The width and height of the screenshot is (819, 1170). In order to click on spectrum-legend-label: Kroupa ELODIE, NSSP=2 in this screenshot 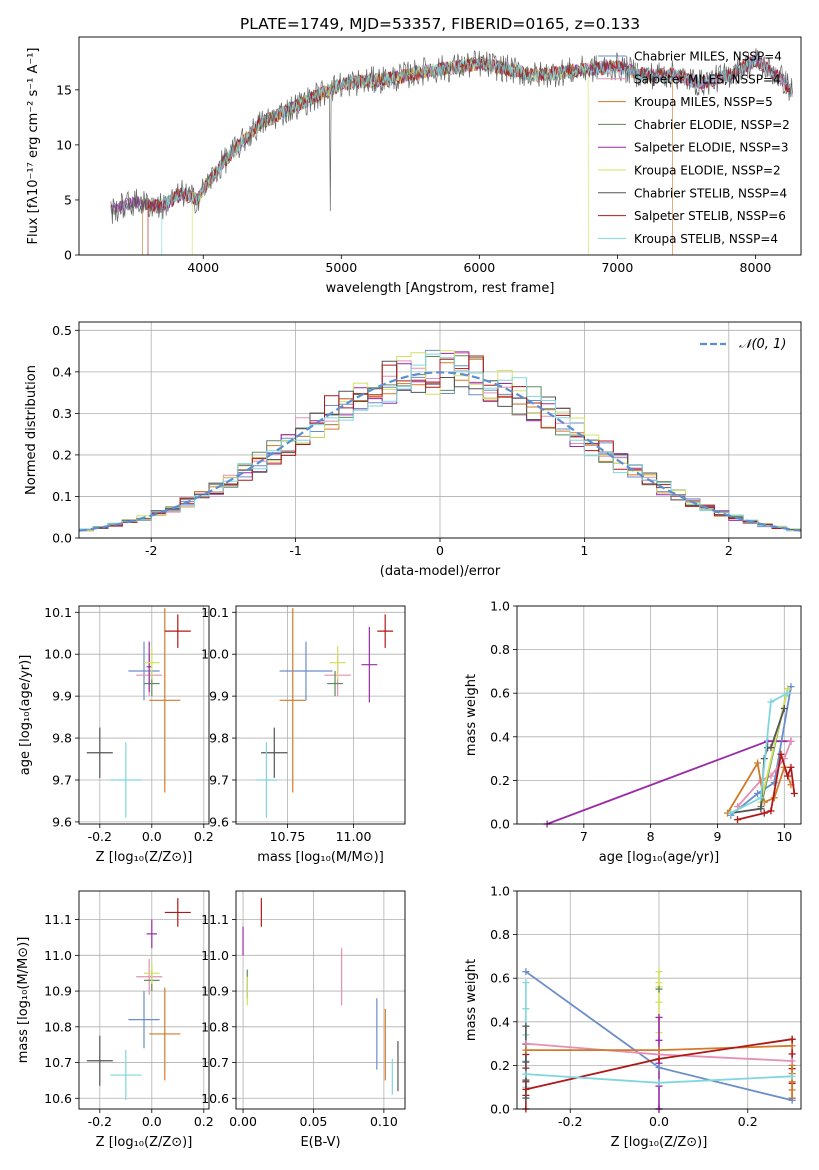, I will do `click(707, 171)`.